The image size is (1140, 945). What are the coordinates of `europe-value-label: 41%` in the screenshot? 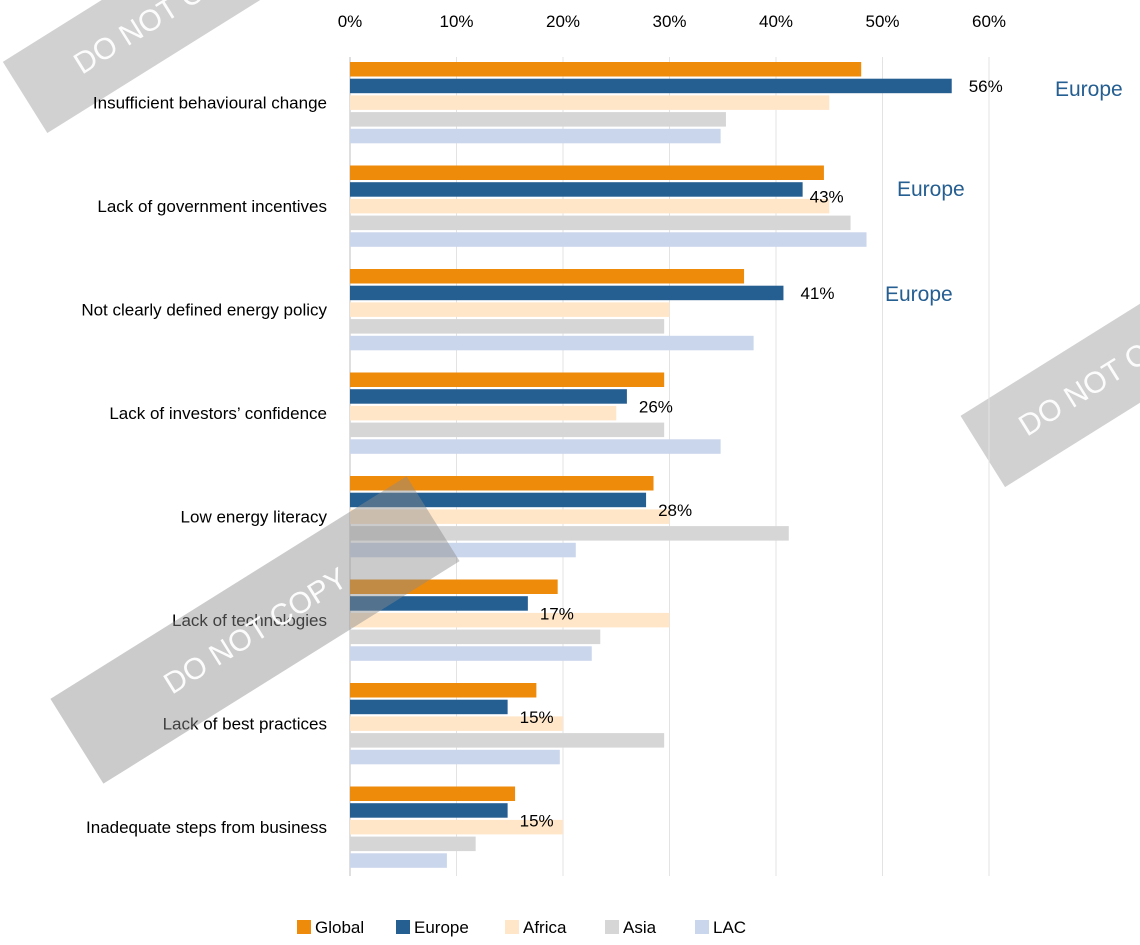 It's located at (817, 293).